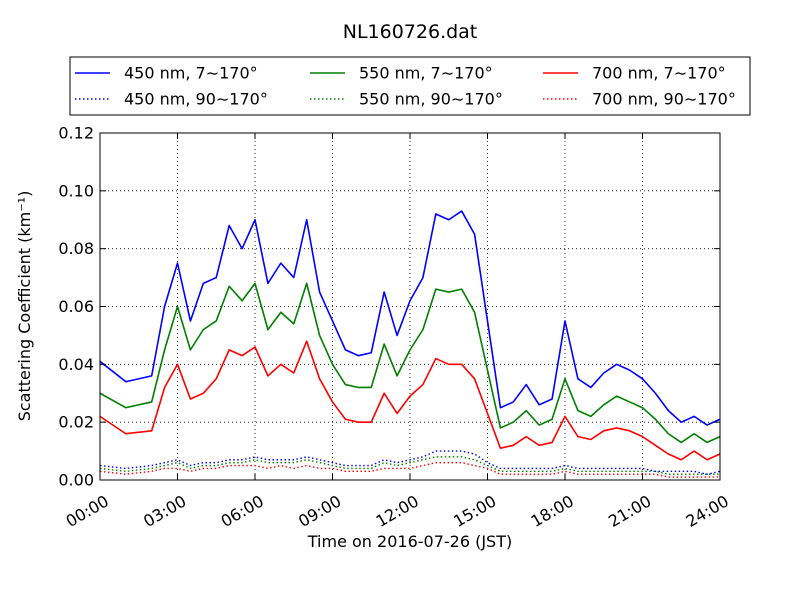  I want to click on x-tick-label: 18:00, so click(552, 511).